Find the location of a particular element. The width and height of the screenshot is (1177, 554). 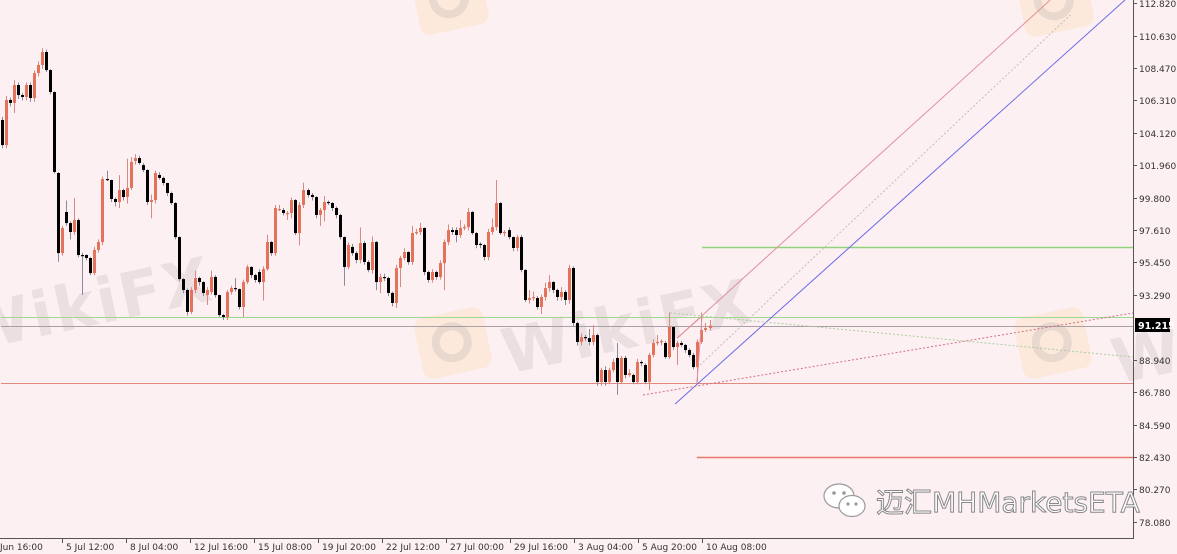

trendline is located at coordinates (888, 354).